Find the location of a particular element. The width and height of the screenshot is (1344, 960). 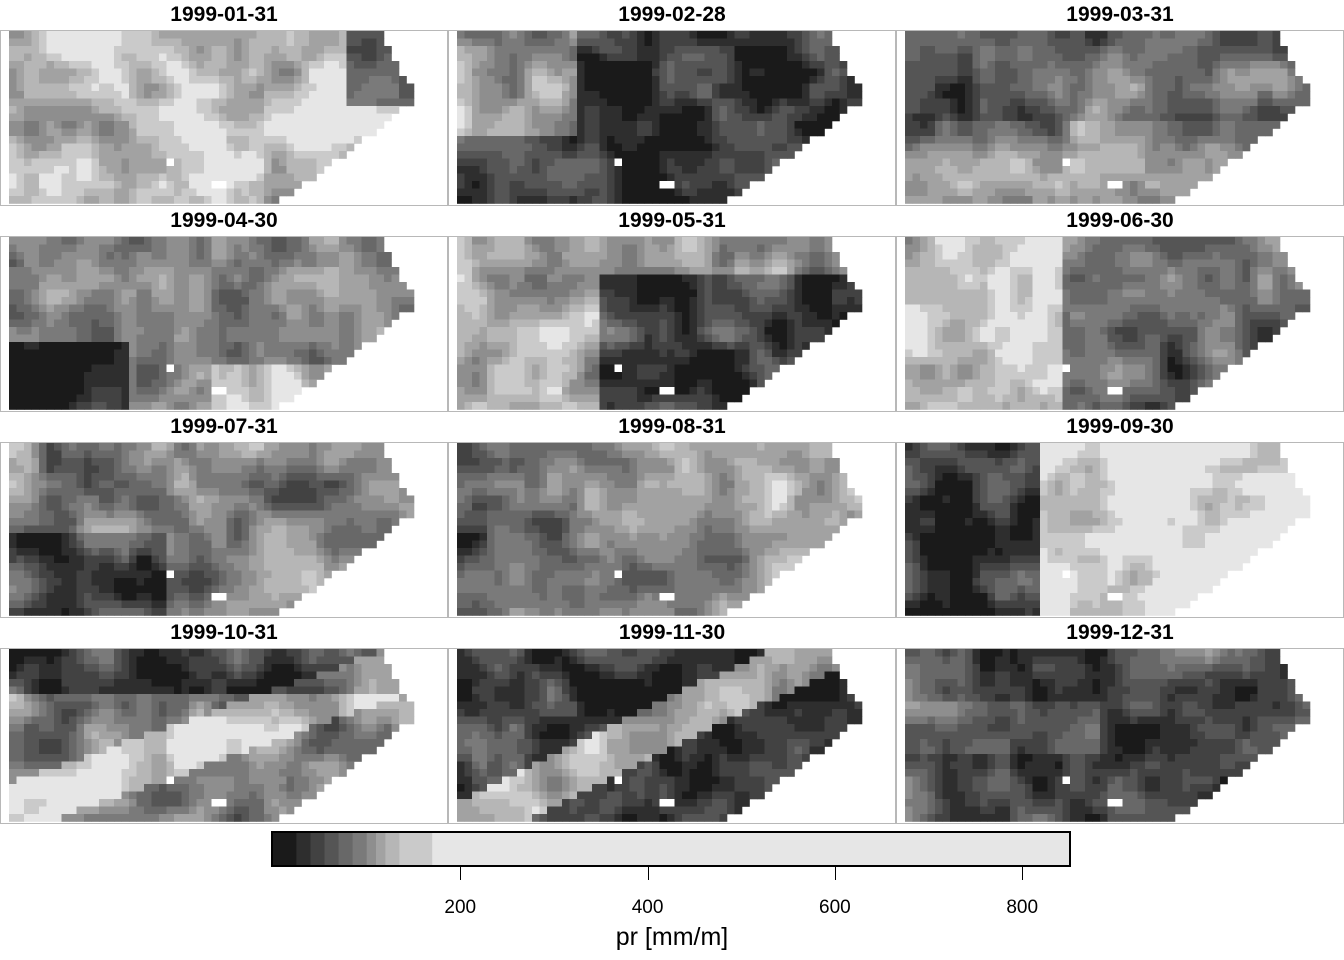

precip-raster is located at coordinates (212, 323).